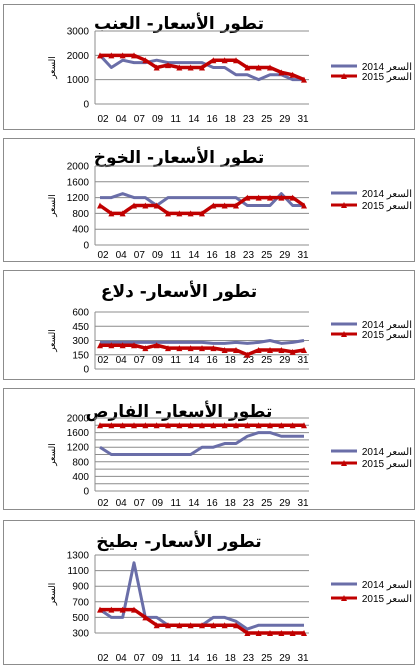 This screenshot has height=669, width=419. What do you see at coordinates (78, 182) in the screenshot?
I see `y-tick-label: 1600` at bounding box center [78, 182].